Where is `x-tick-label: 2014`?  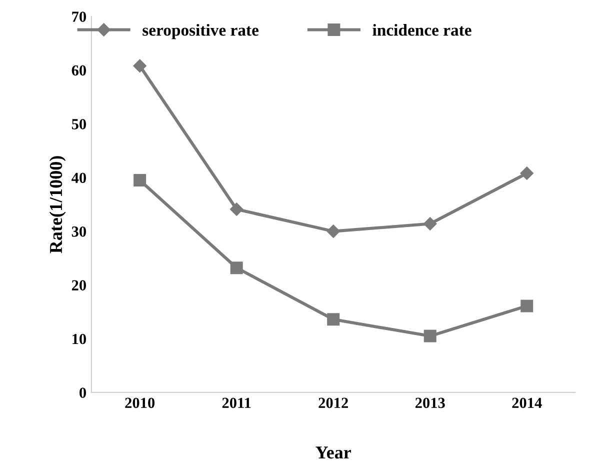 x-tick-label: 2014 is located at coordinates (527, 403).